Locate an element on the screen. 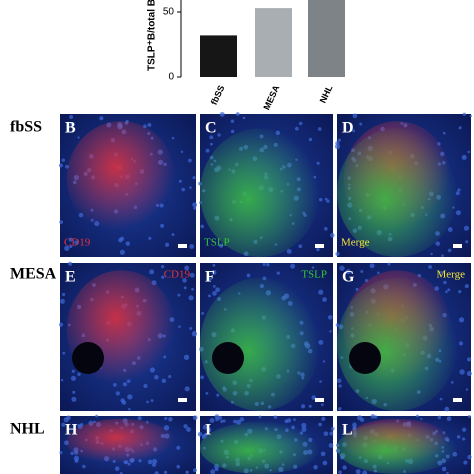  stain-label: TSLP is located at coordinates (217, 243).